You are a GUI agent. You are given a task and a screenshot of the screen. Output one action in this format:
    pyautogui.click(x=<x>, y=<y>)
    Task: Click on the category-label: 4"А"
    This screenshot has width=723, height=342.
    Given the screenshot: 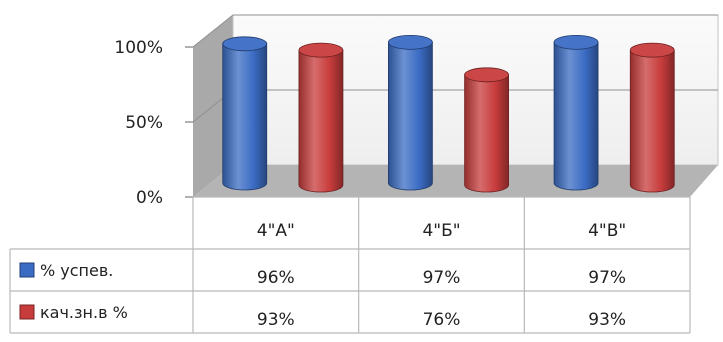 What is the action you would take?
    pyautogui.click(x=276, y=231)
    